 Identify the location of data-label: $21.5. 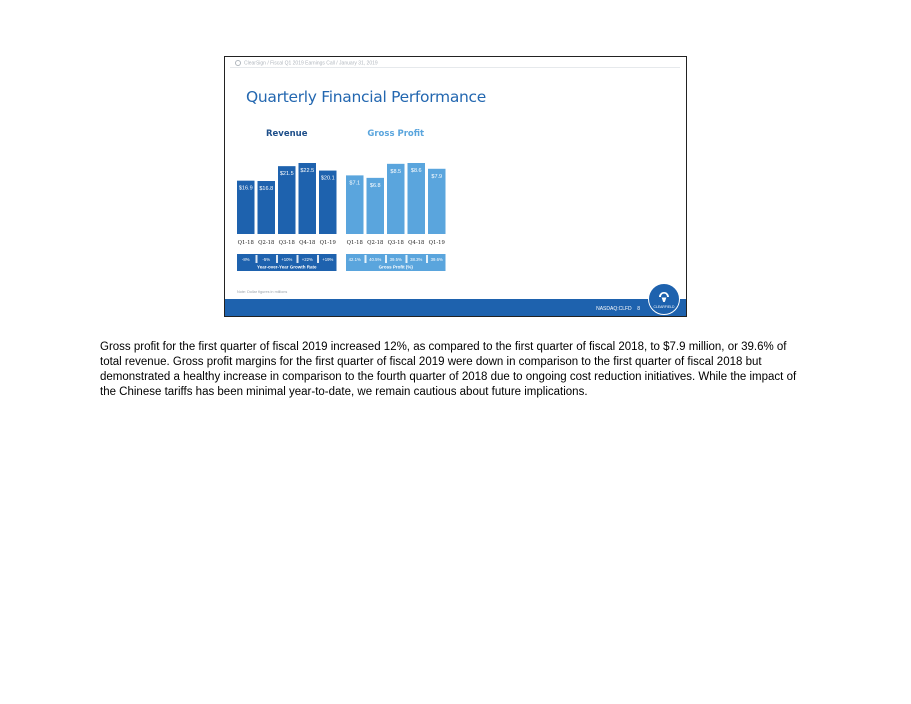
(287, 174).